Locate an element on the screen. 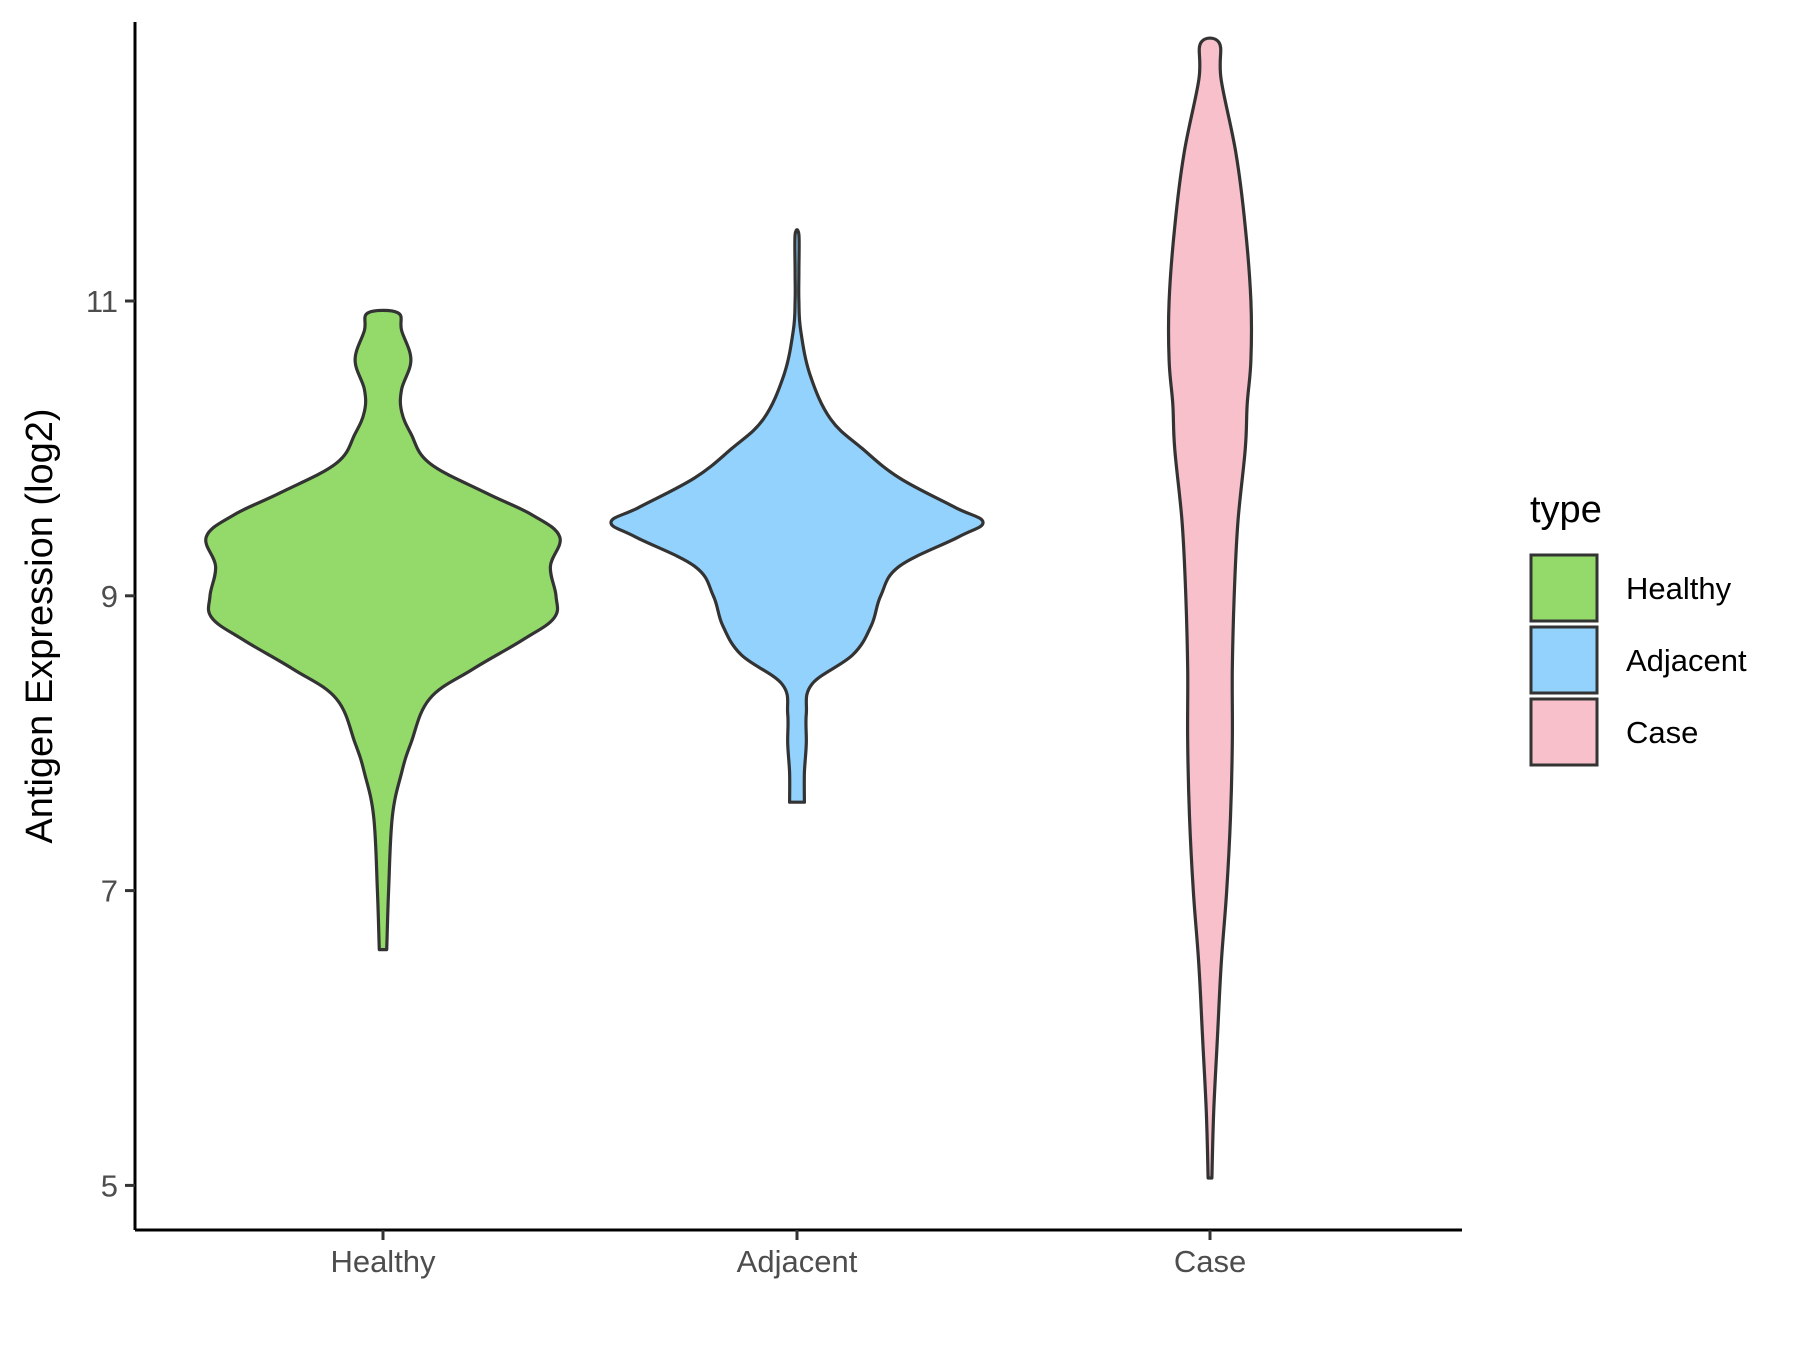 The image size is (1800, 1350). violin-adjacent is located at coordinates (797, 516).